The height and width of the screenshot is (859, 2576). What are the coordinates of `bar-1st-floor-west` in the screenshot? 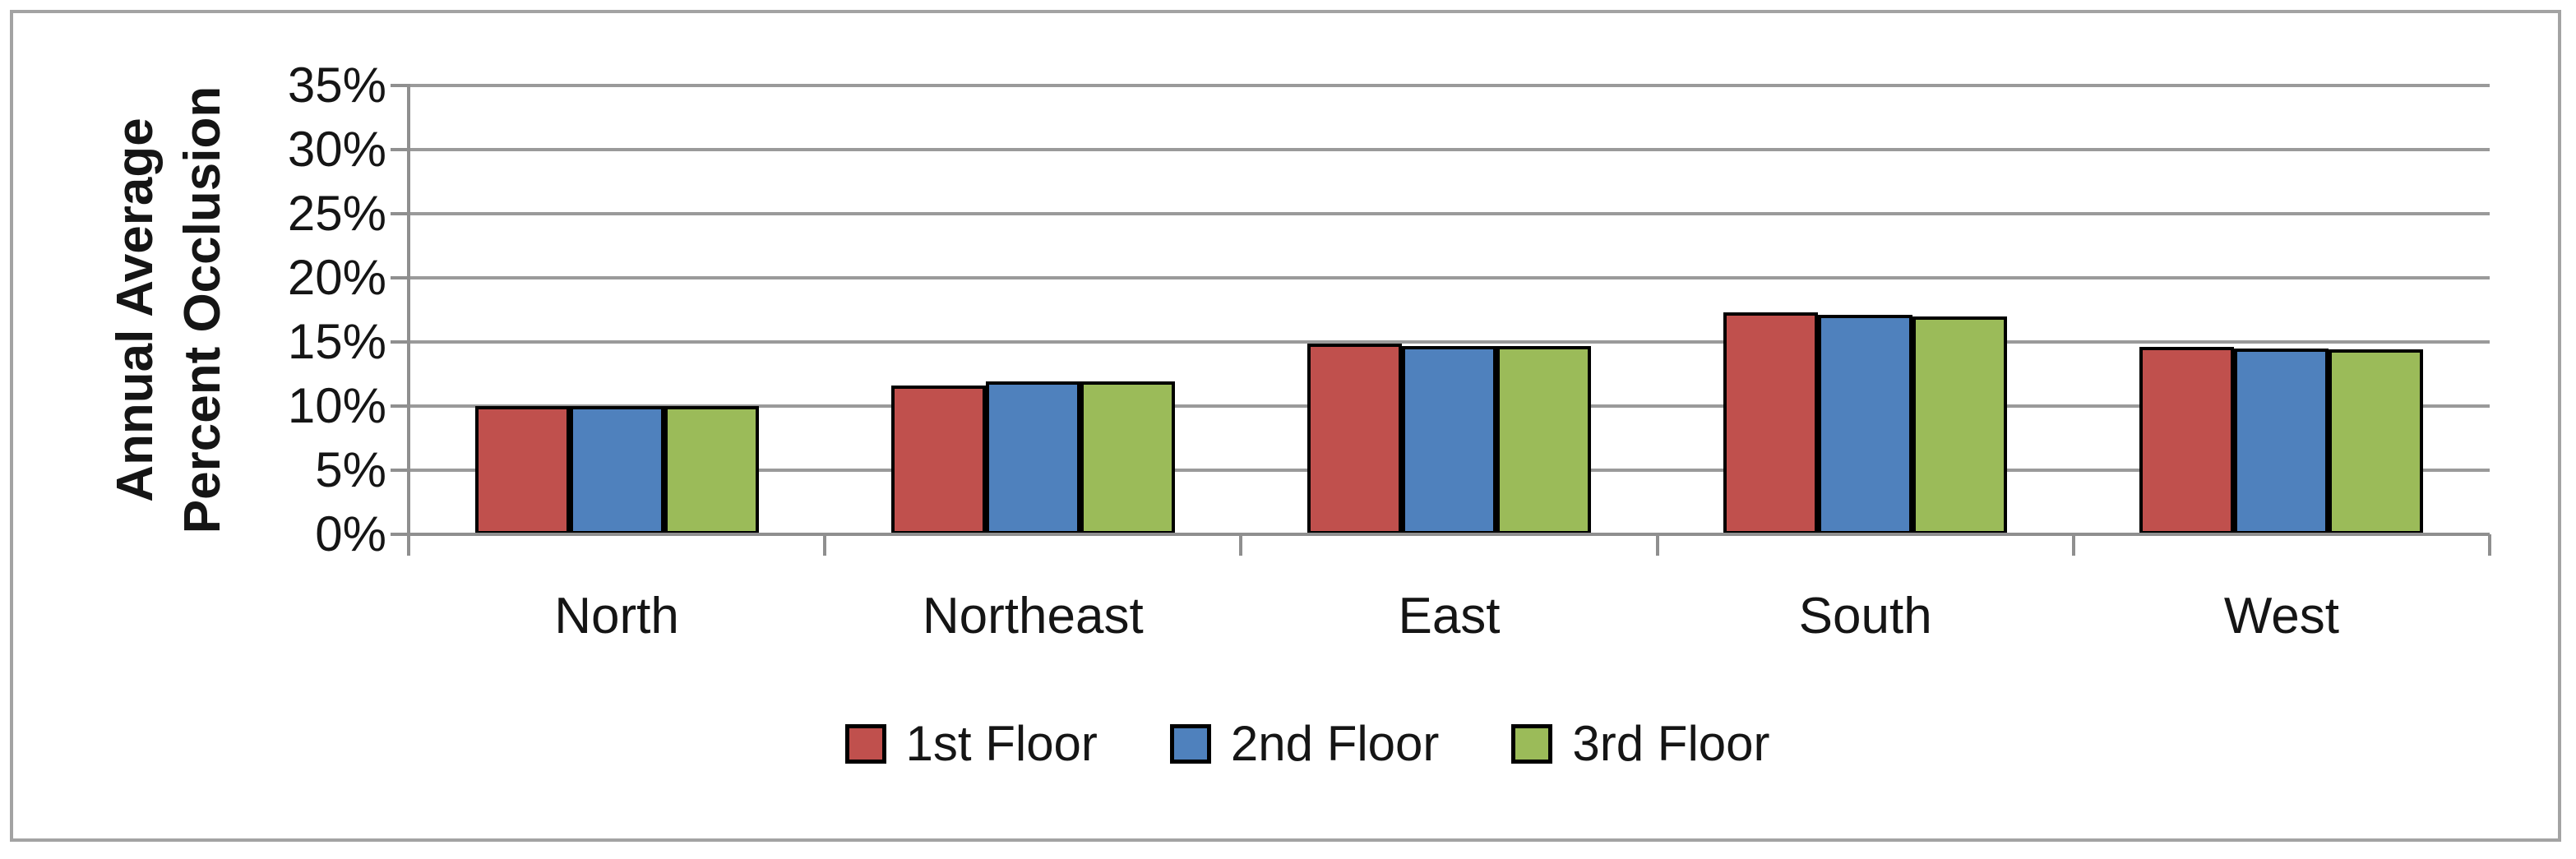 It's located at (2187, 441).